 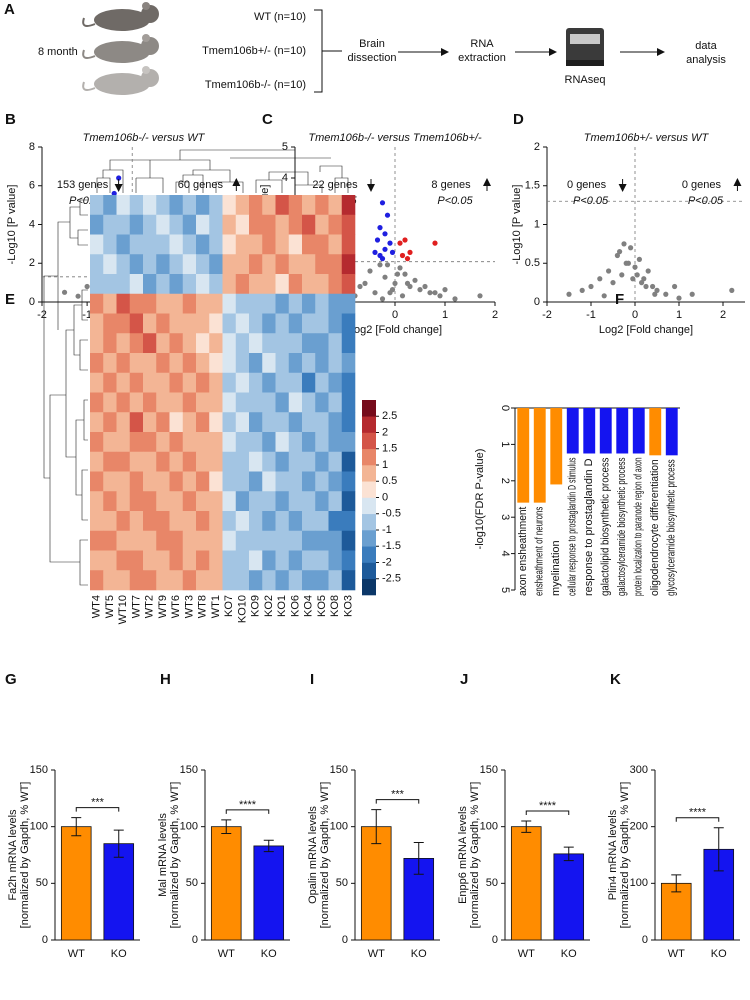 What do you see at coordinates (655, 527) in the screenshot?
I see `category-label: oligodendrocyte differentiation` at bounding box center [655, 527].